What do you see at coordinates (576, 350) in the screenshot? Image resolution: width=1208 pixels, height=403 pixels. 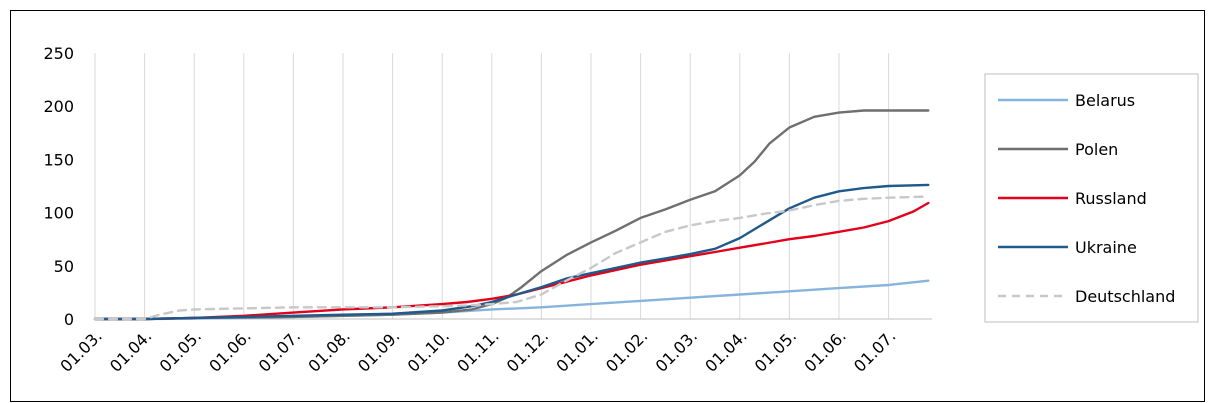 I see `x-tick-label: 01.01.` at bounding box center [576, 350].